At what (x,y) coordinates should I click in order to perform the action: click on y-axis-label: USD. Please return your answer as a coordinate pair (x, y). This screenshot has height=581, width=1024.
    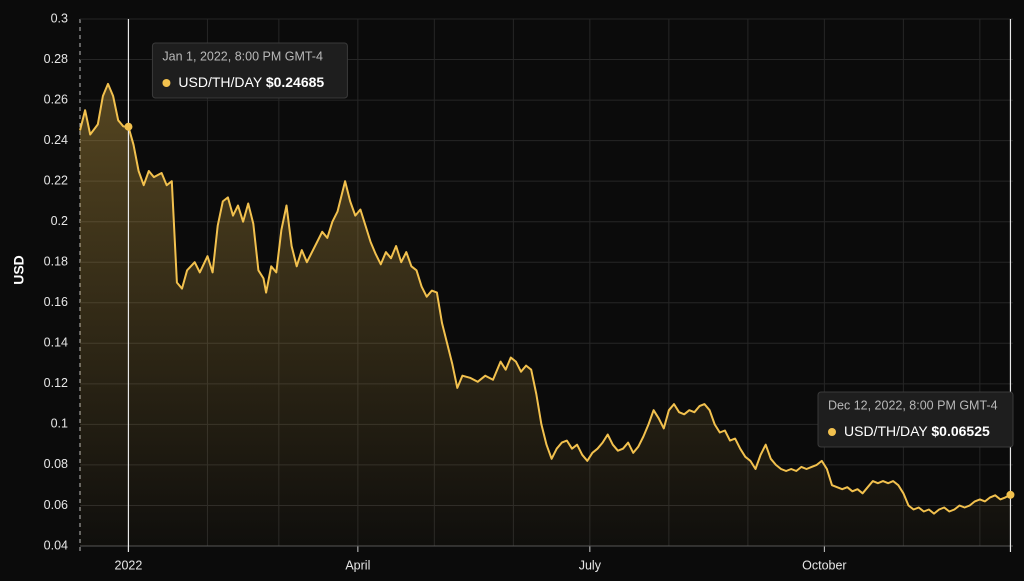
    Looking at the image, I should click on (19, 270).